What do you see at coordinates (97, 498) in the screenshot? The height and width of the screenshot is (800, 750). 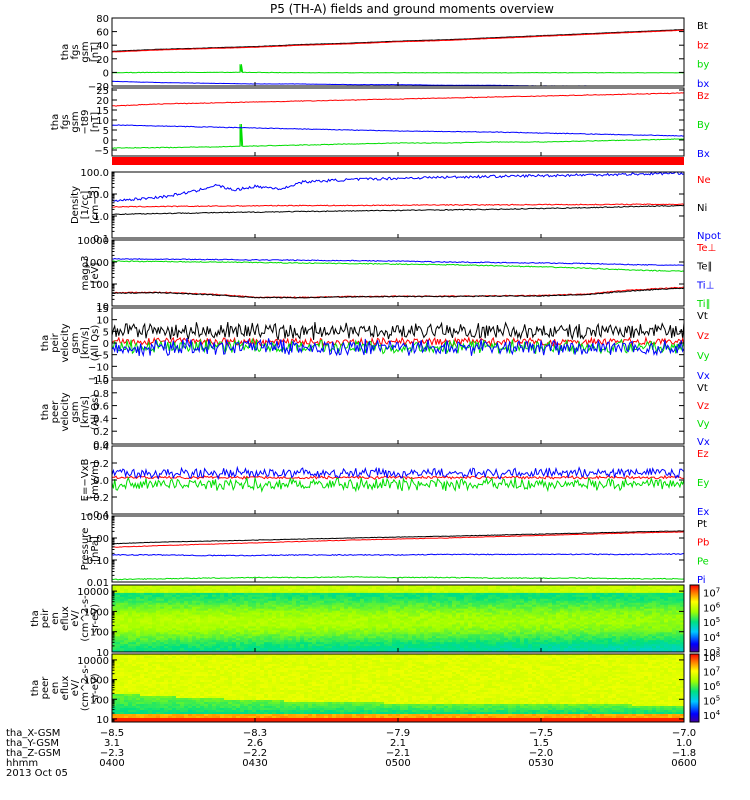 I see `y-tick-label: −0.2` at bounding box center [97, 498].